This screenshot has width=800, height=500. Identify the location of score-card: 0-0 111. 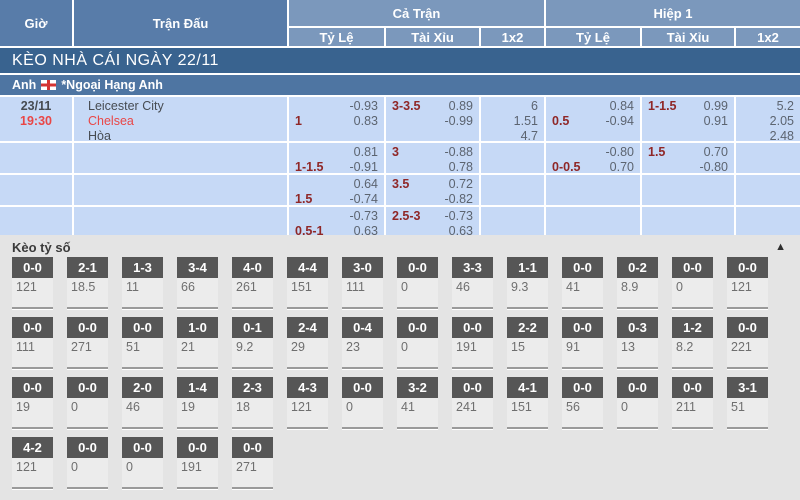
(32, 343).